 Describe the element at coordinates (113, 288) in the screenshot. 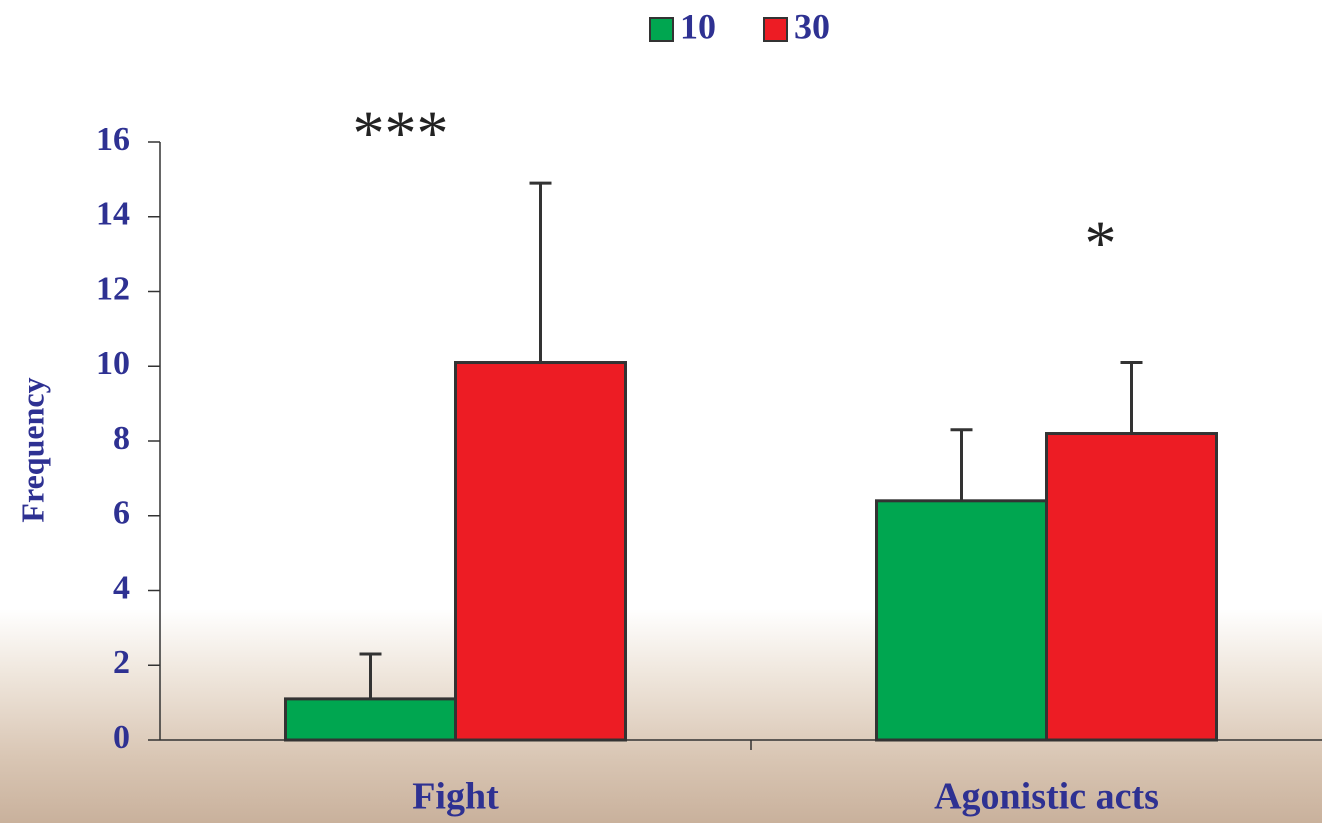

I see `y-tick-label: 12` at that location.